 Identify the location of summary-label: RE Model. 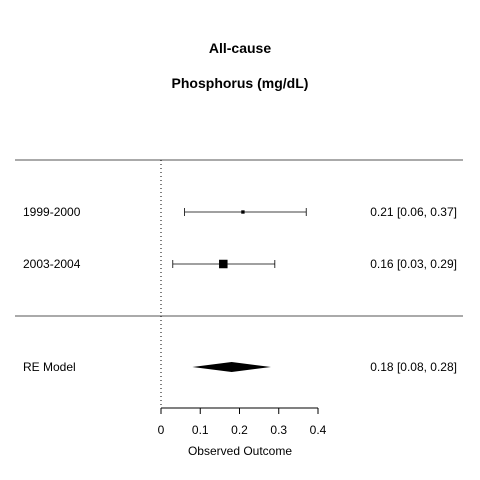
(49, 367).